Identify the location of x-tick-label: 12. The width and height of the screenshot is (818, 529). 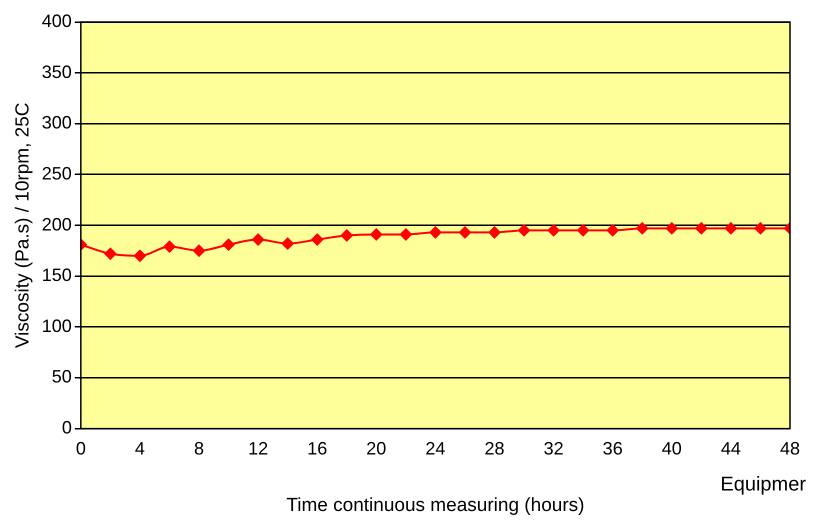
(258, 448).